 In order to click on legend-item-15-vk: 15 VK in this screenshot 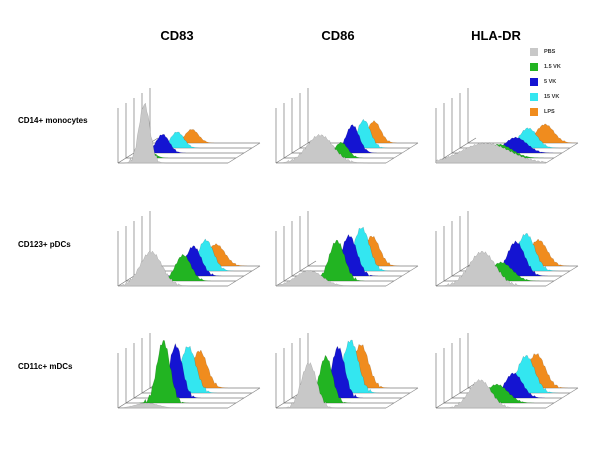, I will do `click(545, 96)`.